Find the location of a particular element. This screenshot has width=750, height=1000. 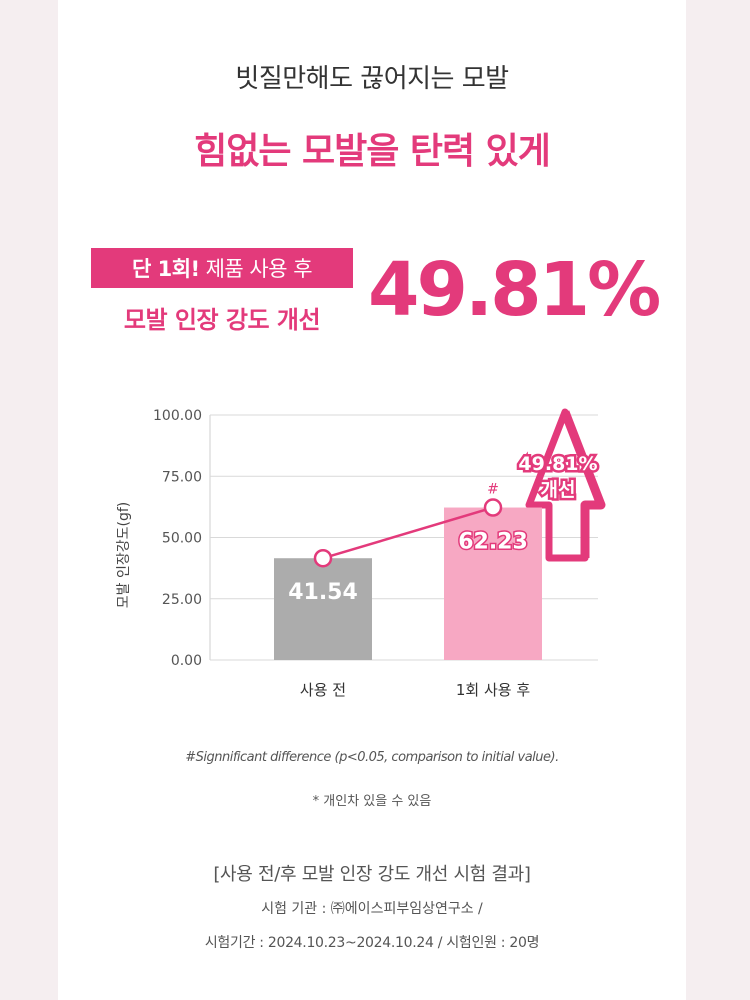

x-tick-label: 사용 전 is located at coordinates (323, 690).